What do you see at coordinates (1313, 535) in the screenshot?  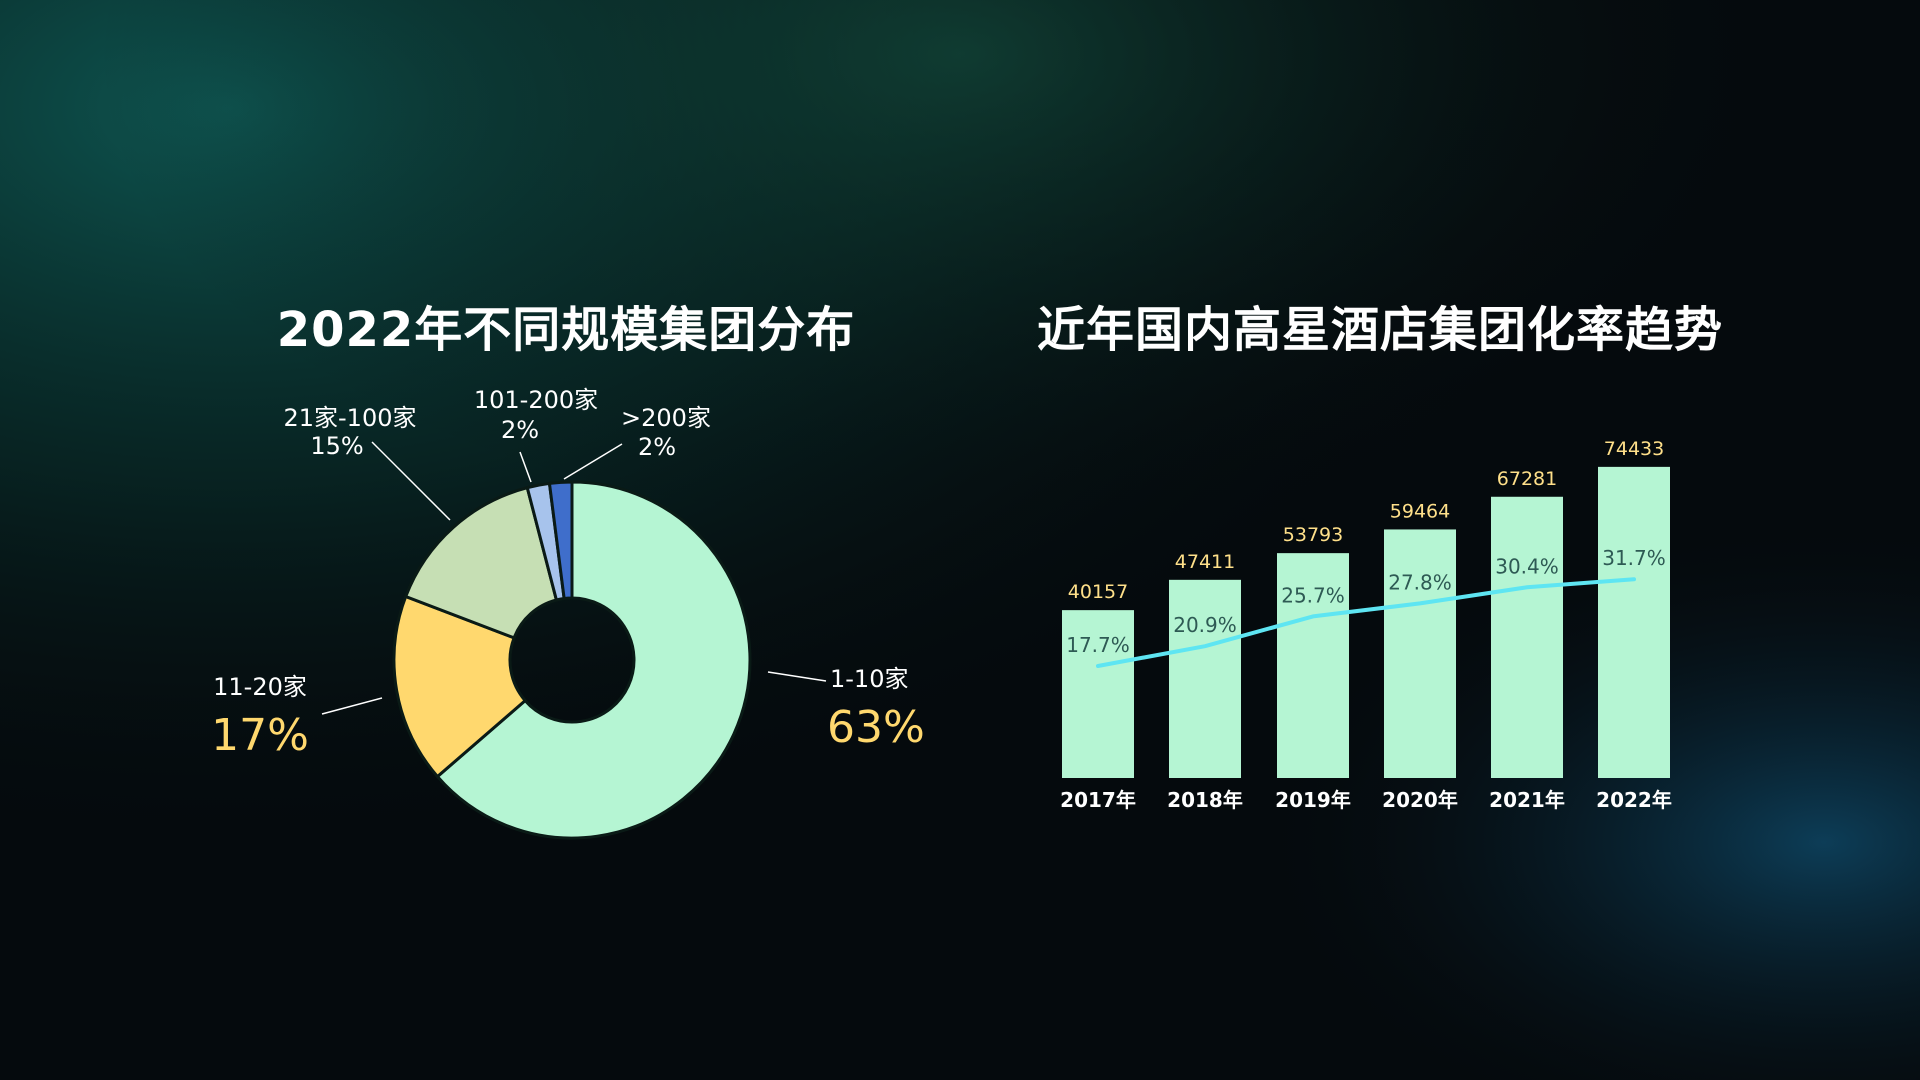 I see `bar-value-label: 53793` at bounding box center [1313, 535].